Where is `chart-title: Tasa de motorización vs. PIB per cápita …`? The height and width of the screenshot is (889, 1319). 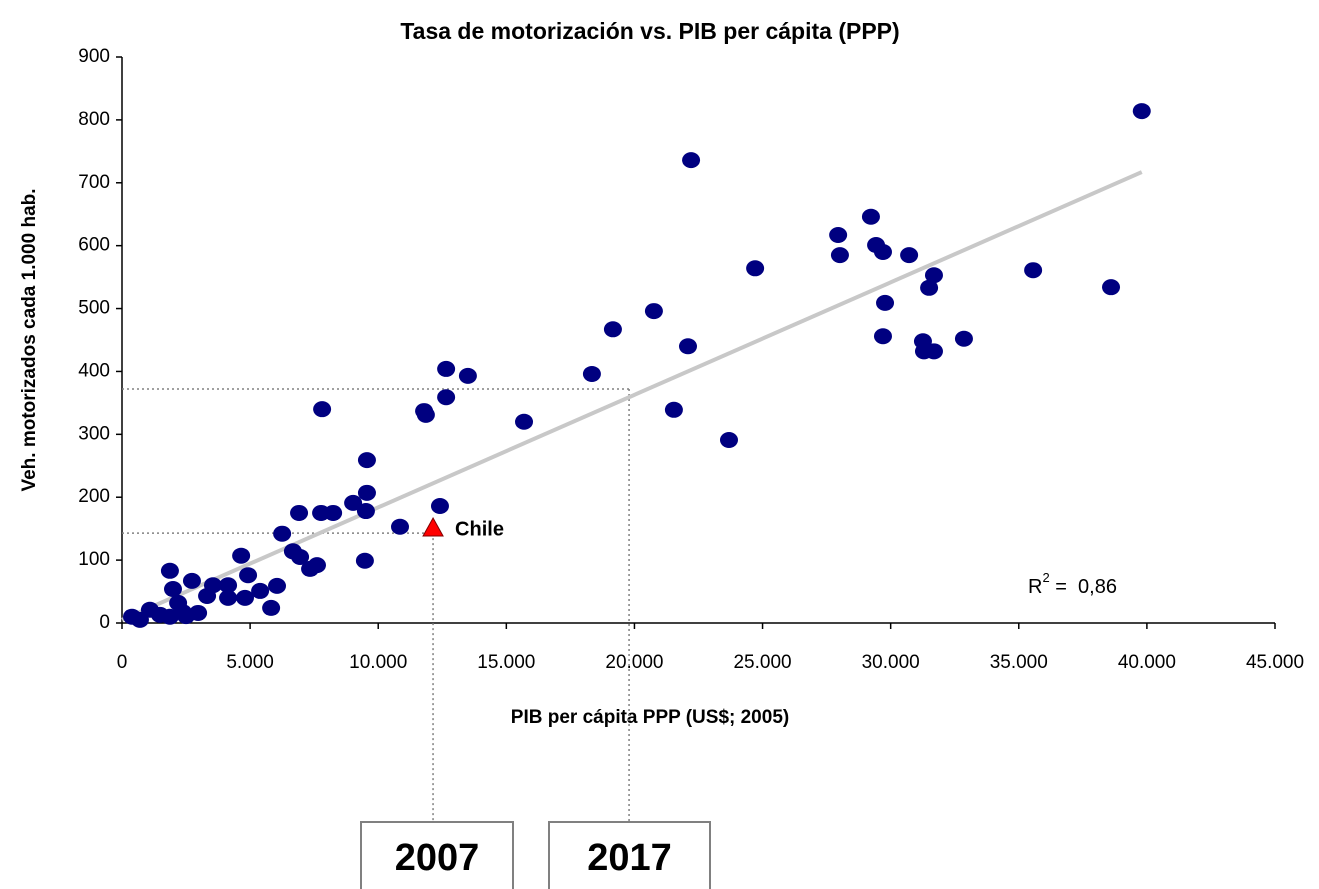
chart-title: Tasa de motorización vs. PIB per cápita … is located at coordinates (649, 31).